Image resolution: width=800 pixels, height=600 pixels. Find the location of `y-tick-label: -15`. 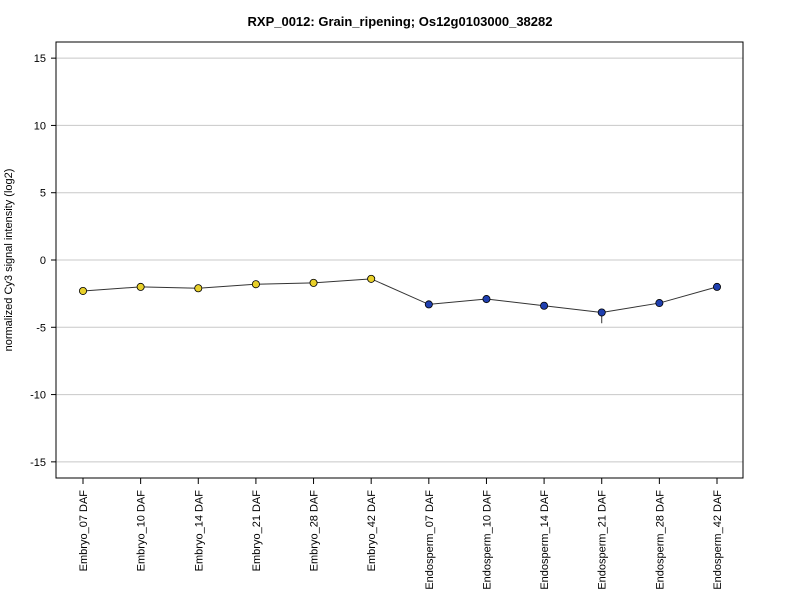

y-tick-label: -15 is located at coordinates (38, 463).